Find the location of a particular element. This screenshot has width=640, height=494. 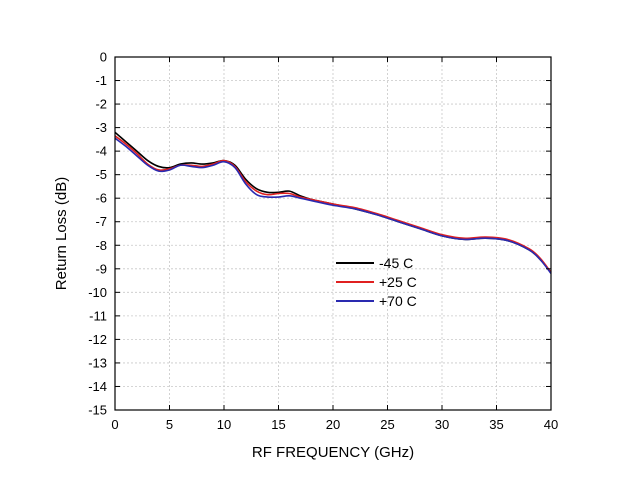

x-tick-label: 15 is located at coordinates (278, 424).